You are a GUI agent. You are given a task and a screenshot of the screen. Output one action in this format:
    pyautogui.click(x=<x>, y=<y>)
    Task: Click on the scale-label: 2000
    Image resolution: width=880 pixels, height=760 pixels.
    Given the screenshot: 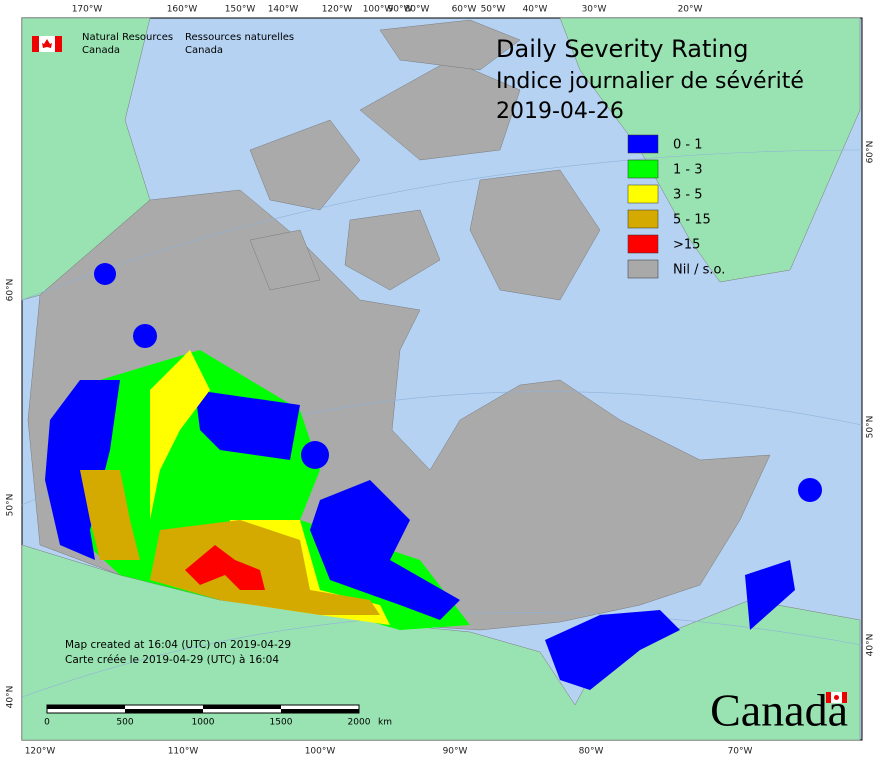 What is the action you would take?
    pyautogui.click(x=359, y=723)
    